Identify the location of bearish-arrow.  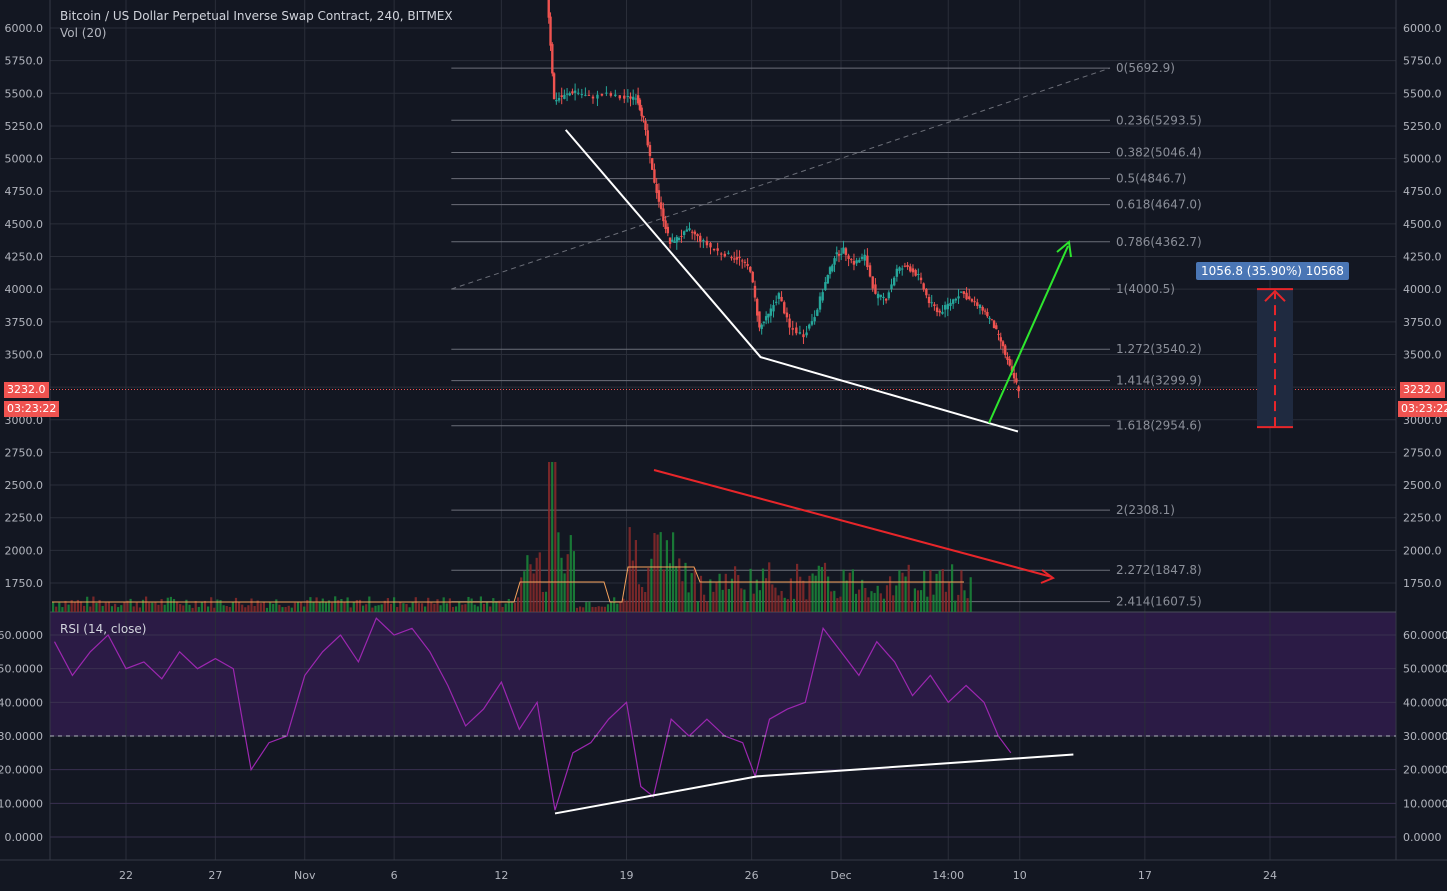
(853, 523).